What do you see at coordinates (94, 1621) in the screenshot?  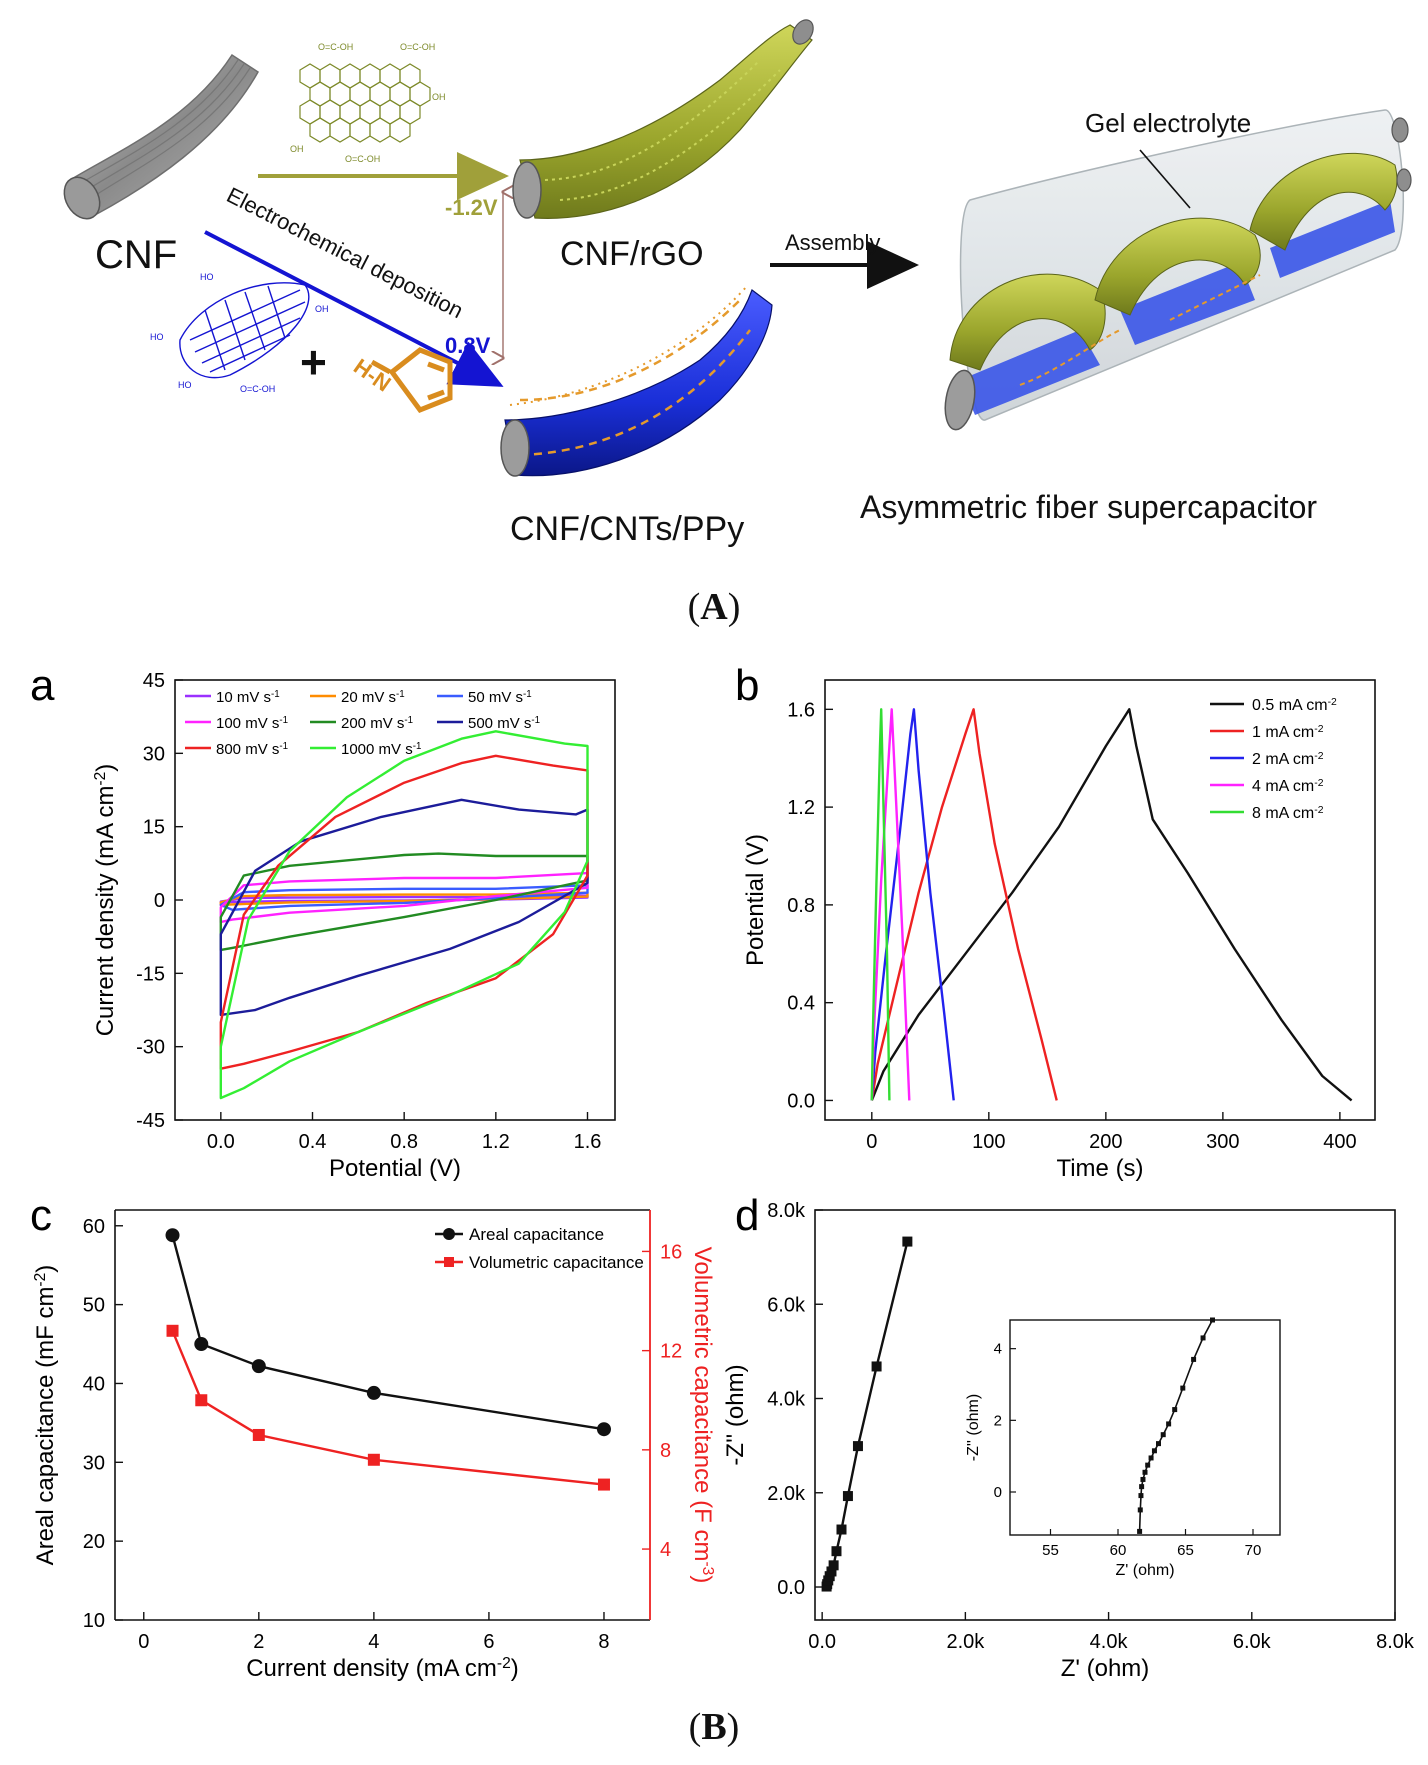 I see `y-tick-label: 10` at bounding box center [94, 1621].